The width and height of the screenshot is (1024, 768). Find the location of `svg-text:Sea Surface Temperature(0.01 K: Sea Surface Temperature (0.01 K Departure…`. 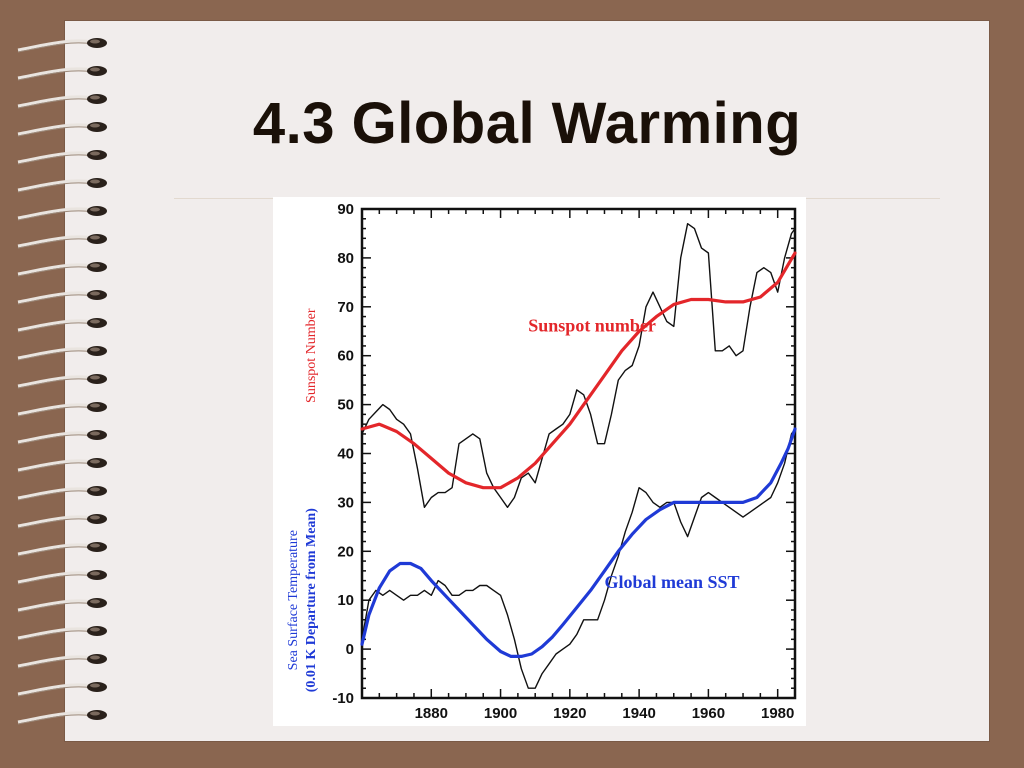

svg-text:Sea Surface Temperature(0.01 K: Sea Surface Temperature (0.01 K Departure… is located at coordinates (302, 600).